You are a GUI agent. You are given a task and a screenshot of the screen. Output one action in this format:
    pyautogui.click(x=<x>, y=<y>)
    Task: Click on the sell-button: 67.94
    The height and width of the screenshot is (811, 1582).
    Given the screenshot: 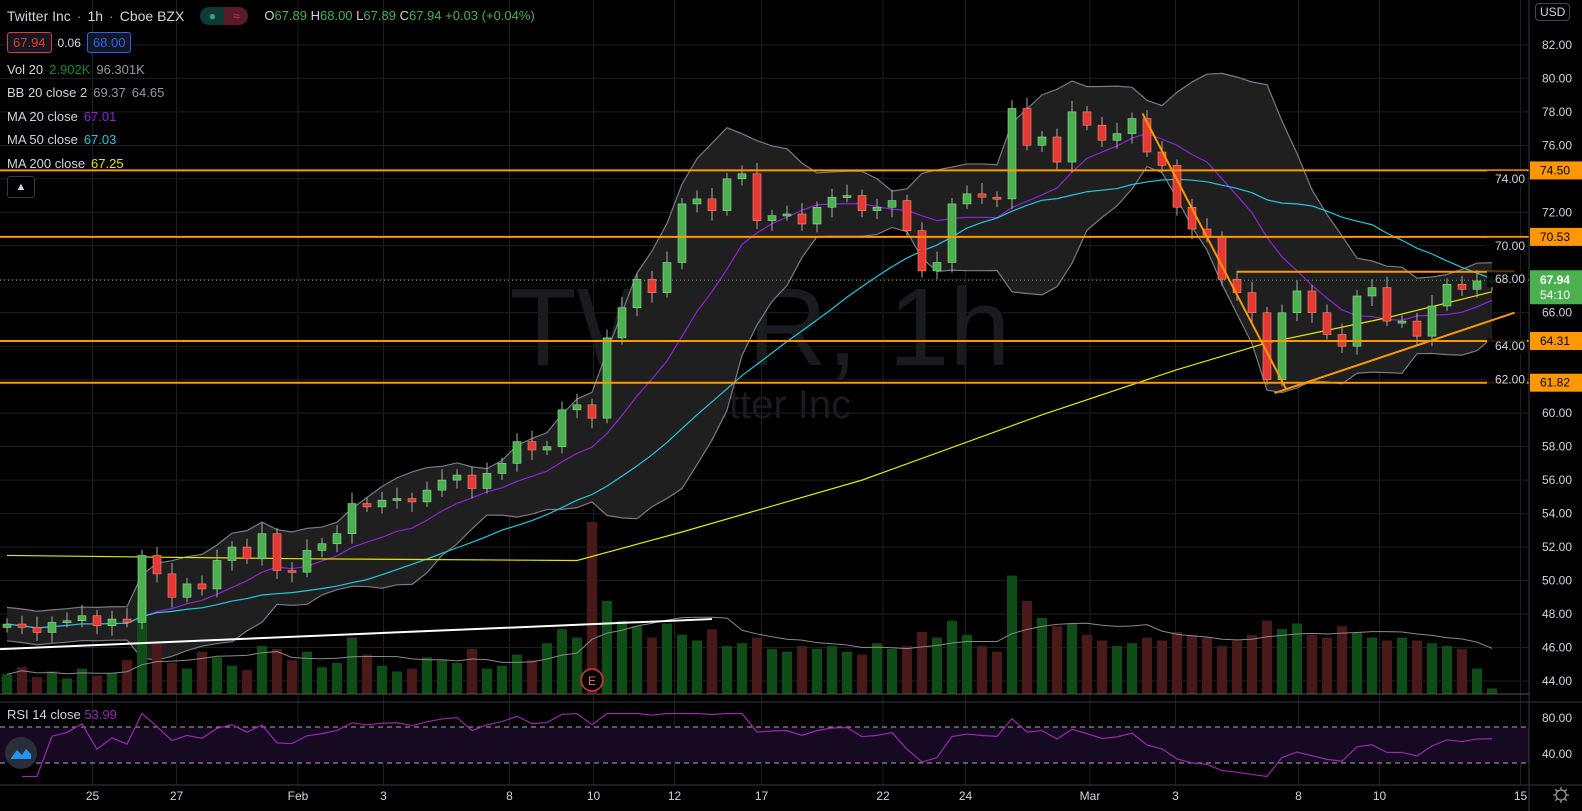 What is the action you would take?
    pyautogui.click(x=29, y=42)
    